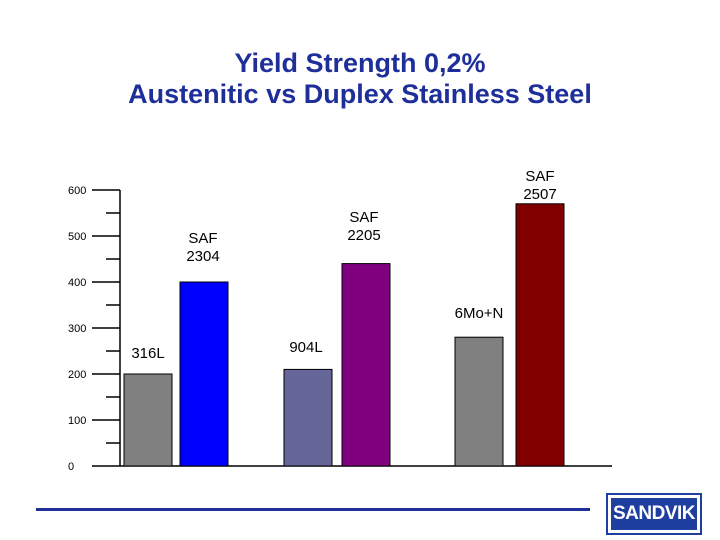  I want to click on bar-label: 6Mo+N, so click(479, 313).